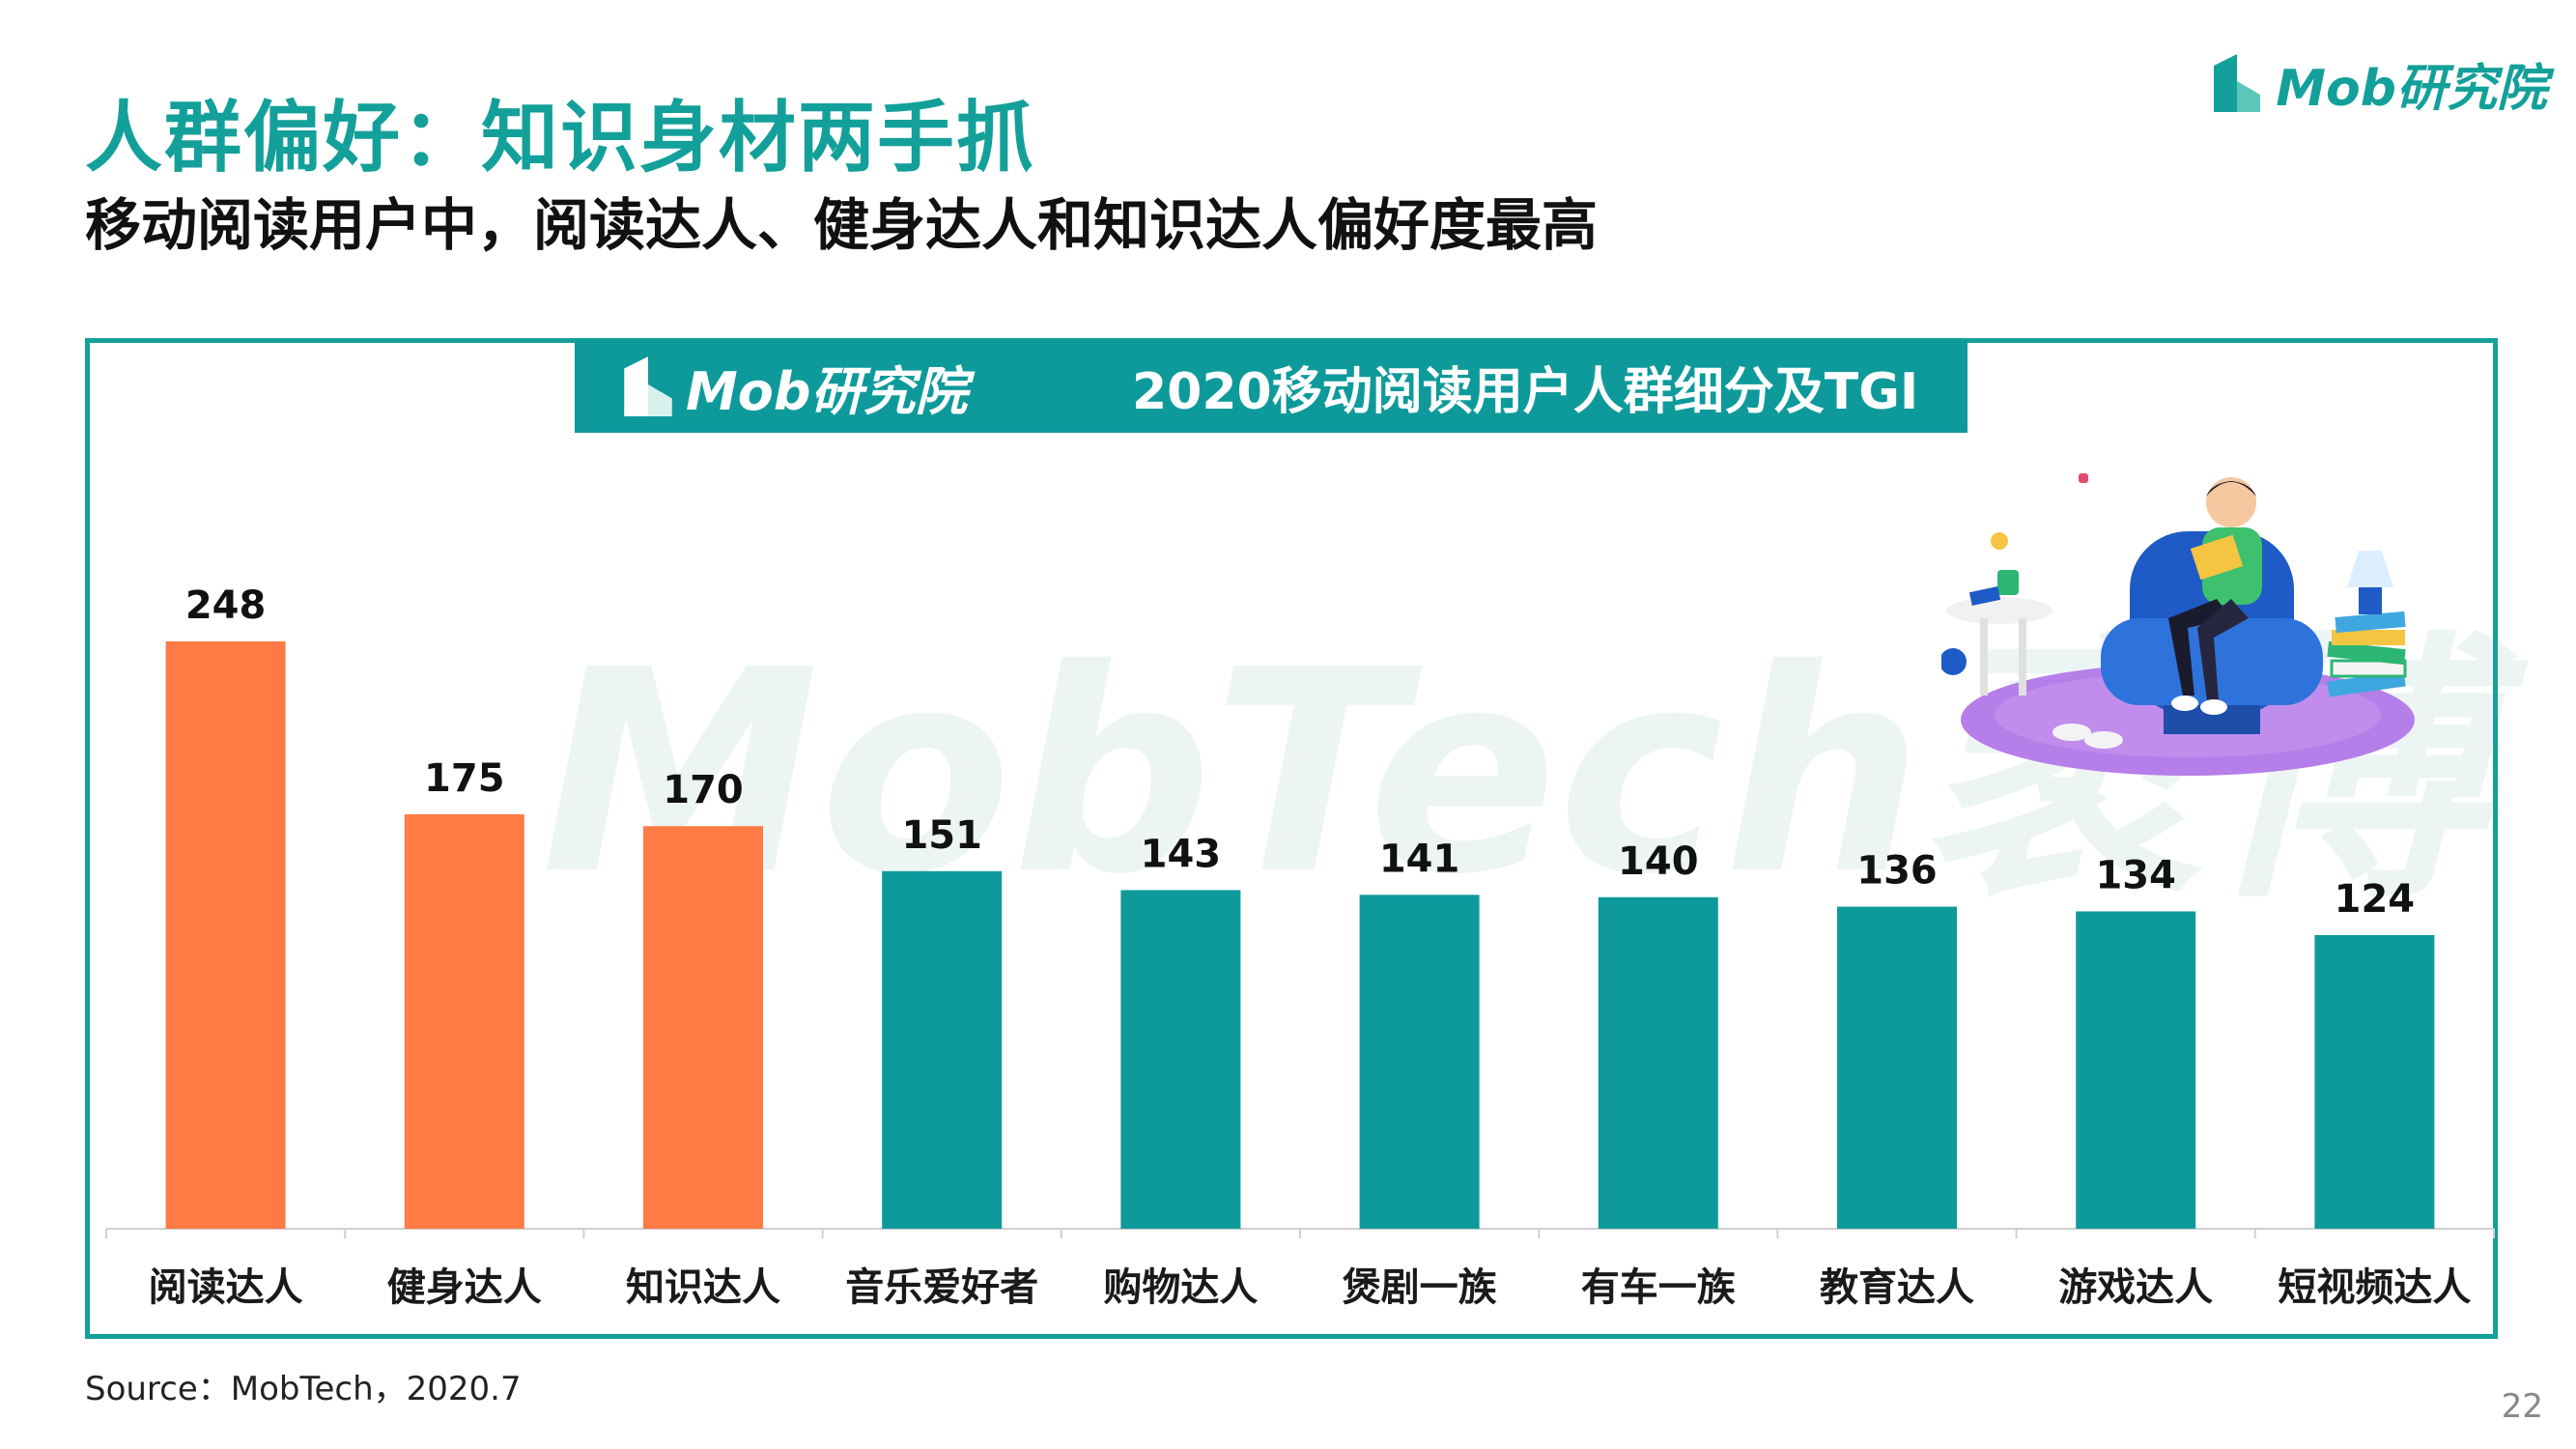 This screenshot has height=1449, width=2576. Describe the element at coordinates (560, 138) in the screenshot. I see `page-title: 人群偏好：知识身材两手抓` at that location.